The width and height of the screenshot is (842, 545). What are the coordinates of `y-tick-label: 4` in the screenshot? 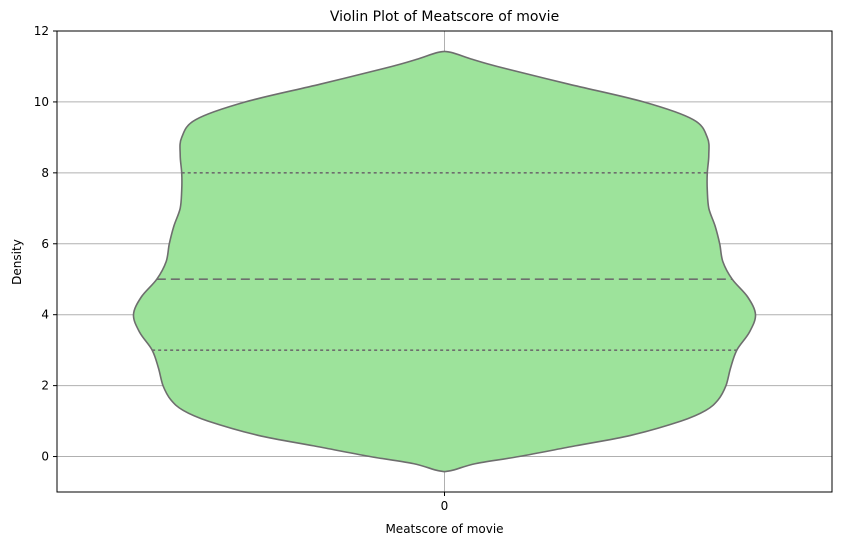 It's located at (45, 315).